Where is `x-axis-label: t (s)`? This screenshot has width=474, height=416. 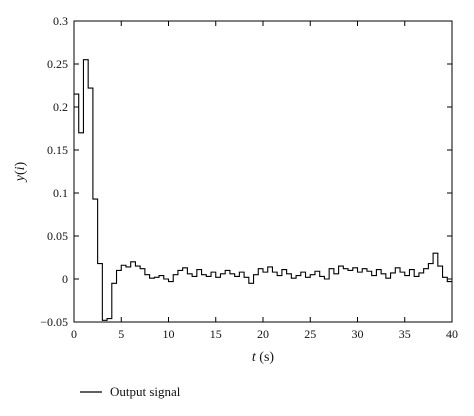 x-axis-label: t (s) is located at coordinates (263, 357).